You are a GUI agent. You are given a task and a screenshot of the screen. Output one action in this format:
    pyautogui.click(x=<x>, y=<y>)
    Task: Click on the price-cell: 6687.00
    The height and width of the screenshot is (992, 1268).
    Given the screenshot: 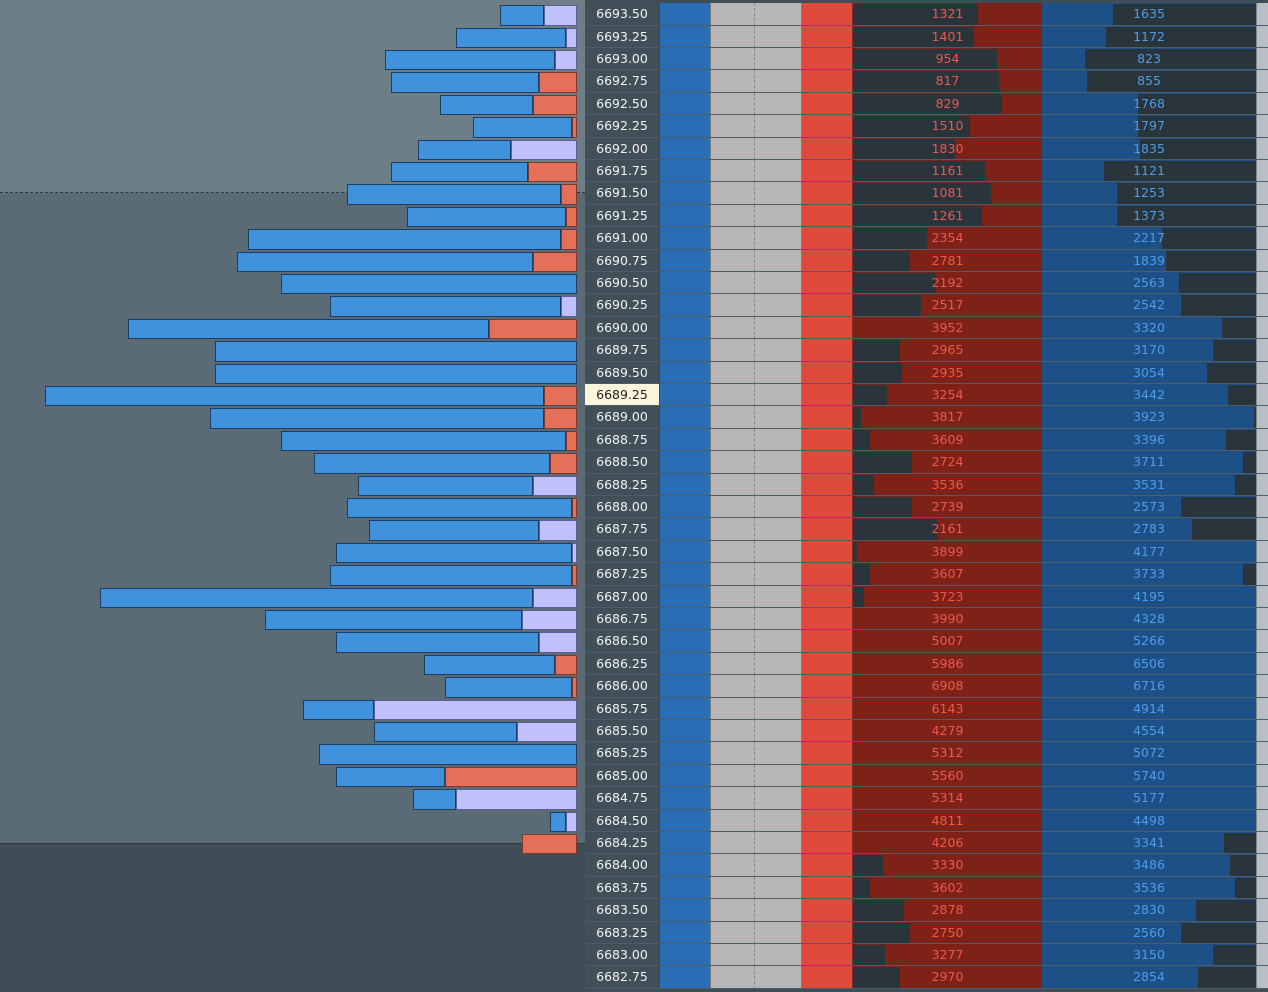 What is the action you would take?
    pyautogui.click(x=622, y=596)
    